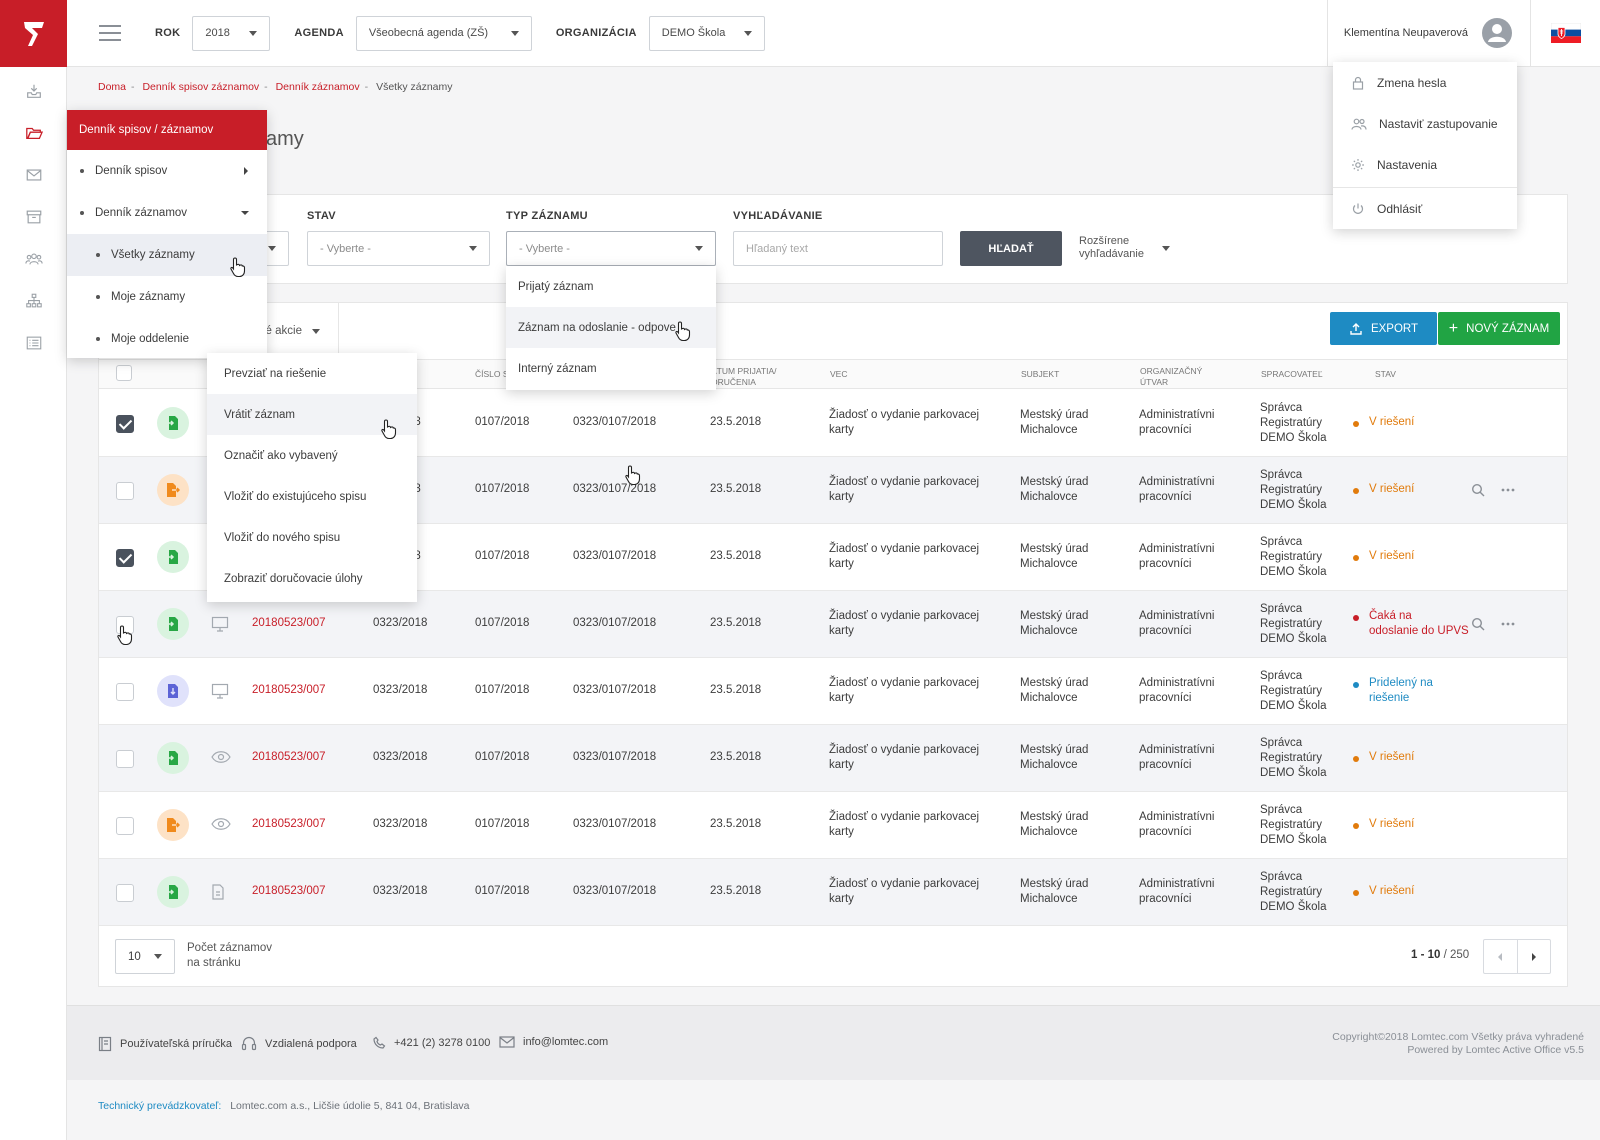  What do you see at coordinates (124, 373) in the screenshot?
I see `select-all-checkbox` at bounding box center [124, 373].